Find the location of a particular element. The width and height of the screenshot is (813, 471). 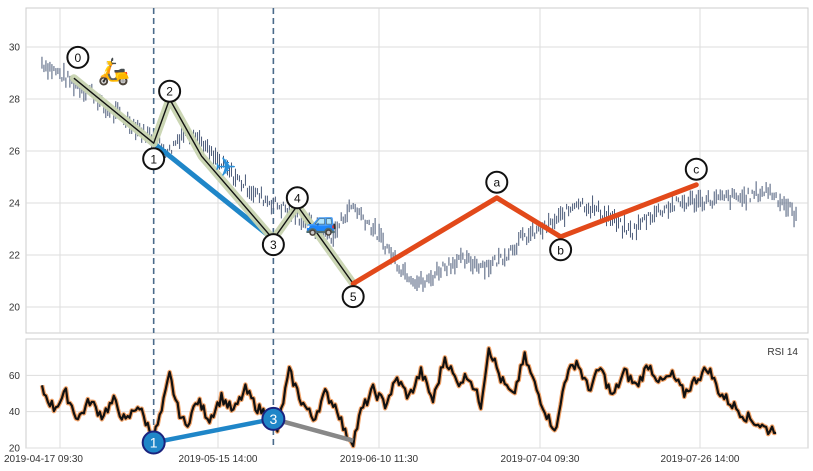

wave-label: c is located at coordinates (696, 169).